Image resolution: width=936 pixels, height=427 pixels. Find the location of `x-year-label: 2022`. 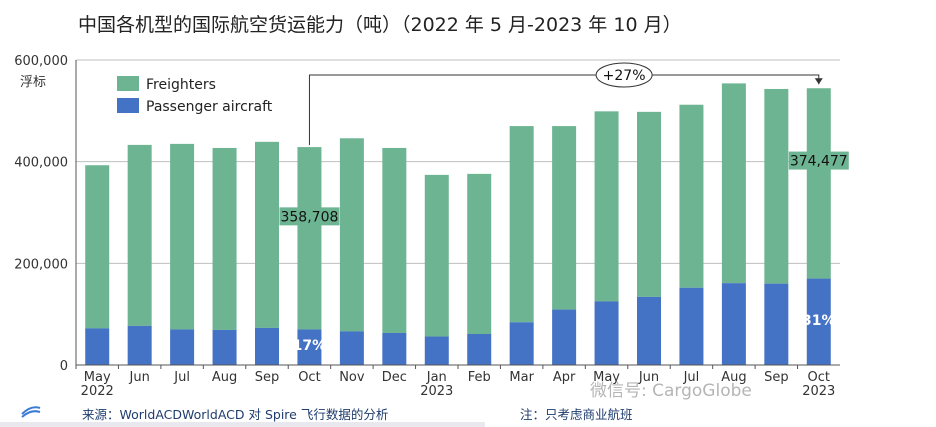

x-year-label: 2022 is located at coordinates (97, 391).